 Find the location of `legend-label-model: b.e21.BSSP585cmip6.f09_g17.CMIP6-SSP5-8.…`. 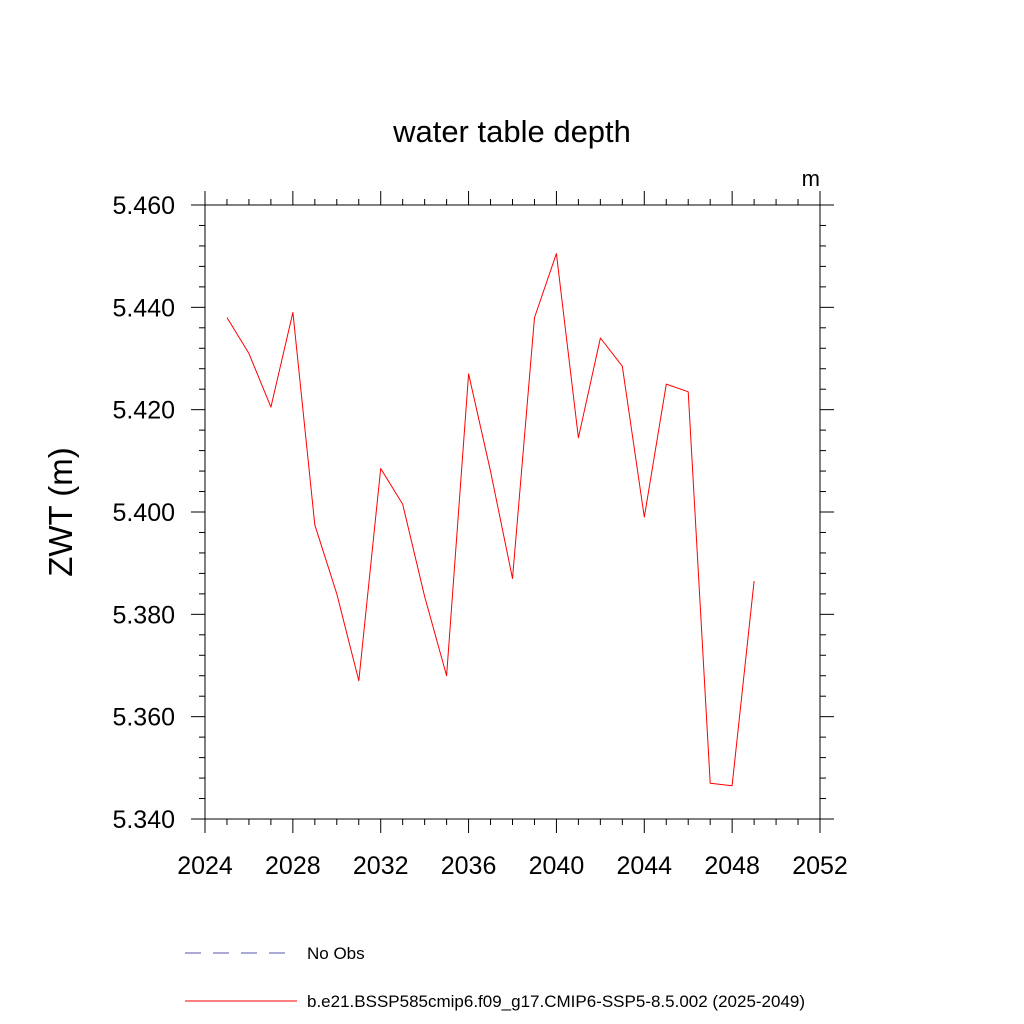

legend-label-model: b.e21.BSSP585cmip6.f09_g17.CMIP6-SSP5-8.… is located at coordinates (556, 1001).